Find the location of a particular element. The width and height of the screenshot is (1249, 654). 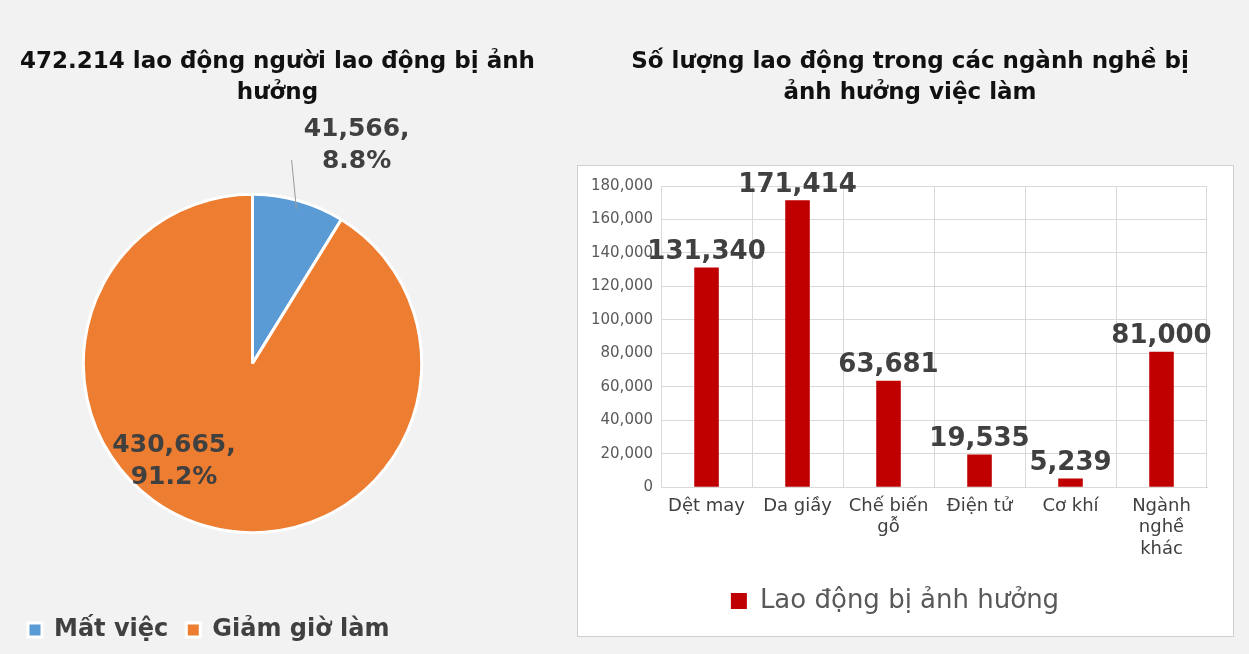

y-tick-label: 60,000 is located at coordinates (627, 385).